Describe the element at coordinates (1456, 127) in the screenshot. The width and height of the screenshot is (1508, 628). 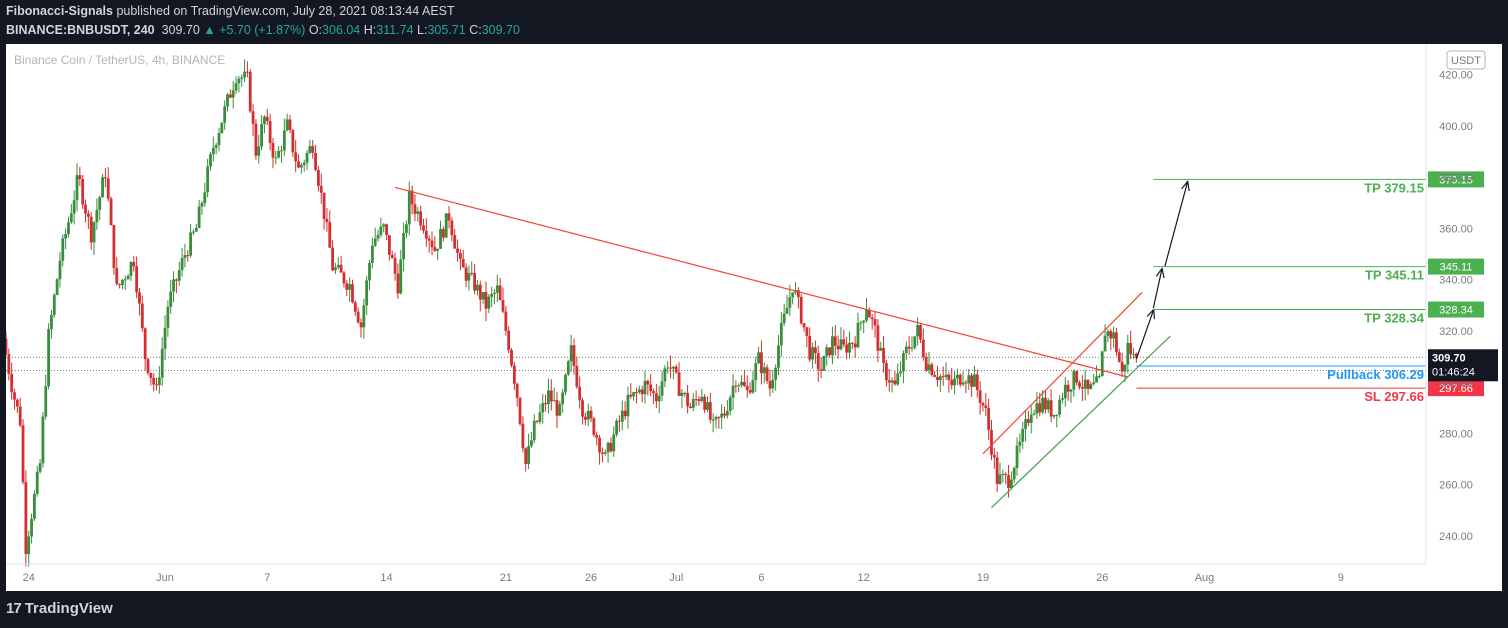
I see `price-tick-label: 400.00` at that location.